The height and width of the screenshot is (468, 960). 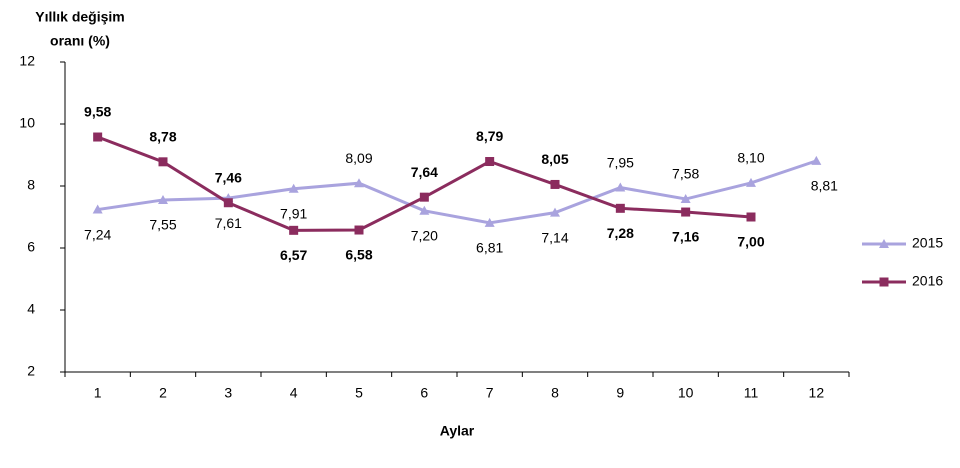 What do you see at coordinates (817, 393) in the screenshot?
I see `x-tick-label: 12` at bounding box center [817, 393].